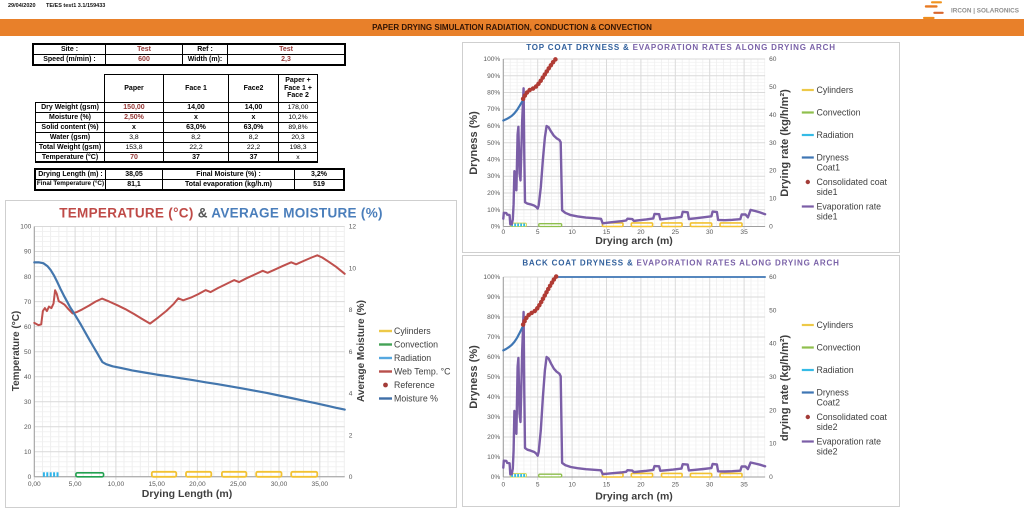 The image size is (1024, 512). Describe the element at coordinates (414, 385) in the screenshot. I see `svg-text: Reference` at that location.